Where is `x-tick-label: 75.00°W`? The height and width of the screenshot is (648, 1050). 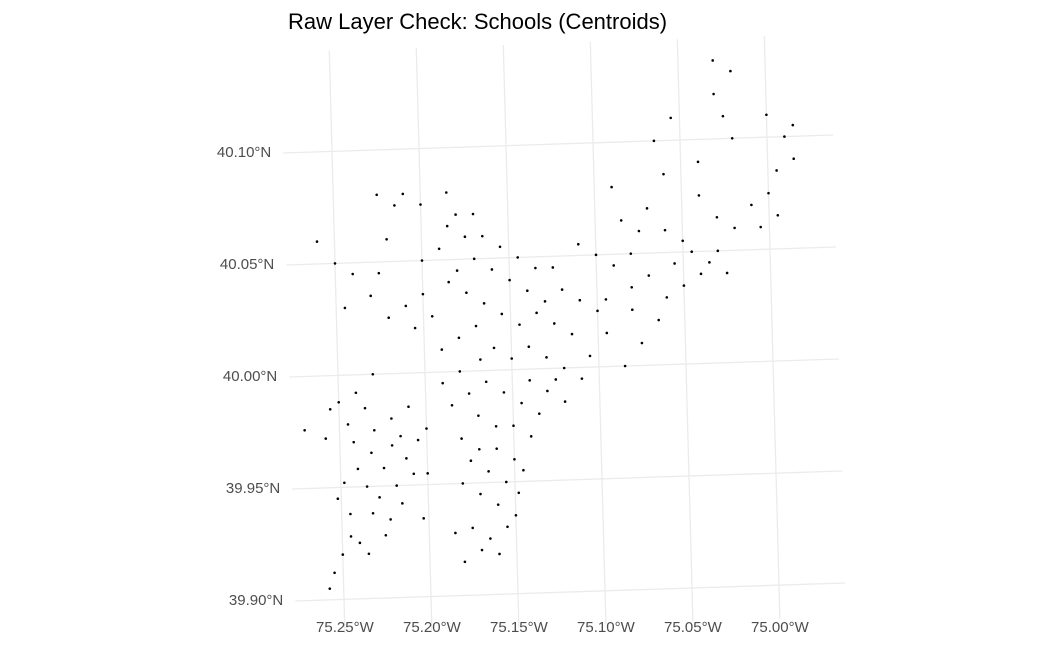 x-tick-label: 75.00°W is located at coordinates (780, 627).